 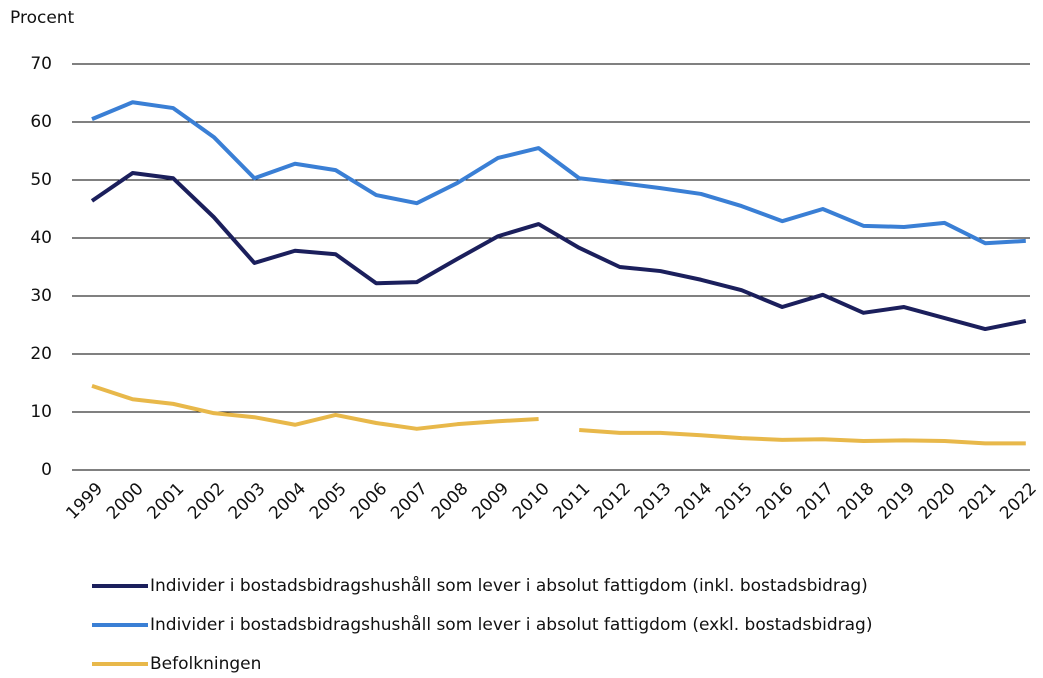 What do you see at coordinates (612, 501) in the screenshot?
I see `x-tick-label: 2012` at bounding box center [612, 501].